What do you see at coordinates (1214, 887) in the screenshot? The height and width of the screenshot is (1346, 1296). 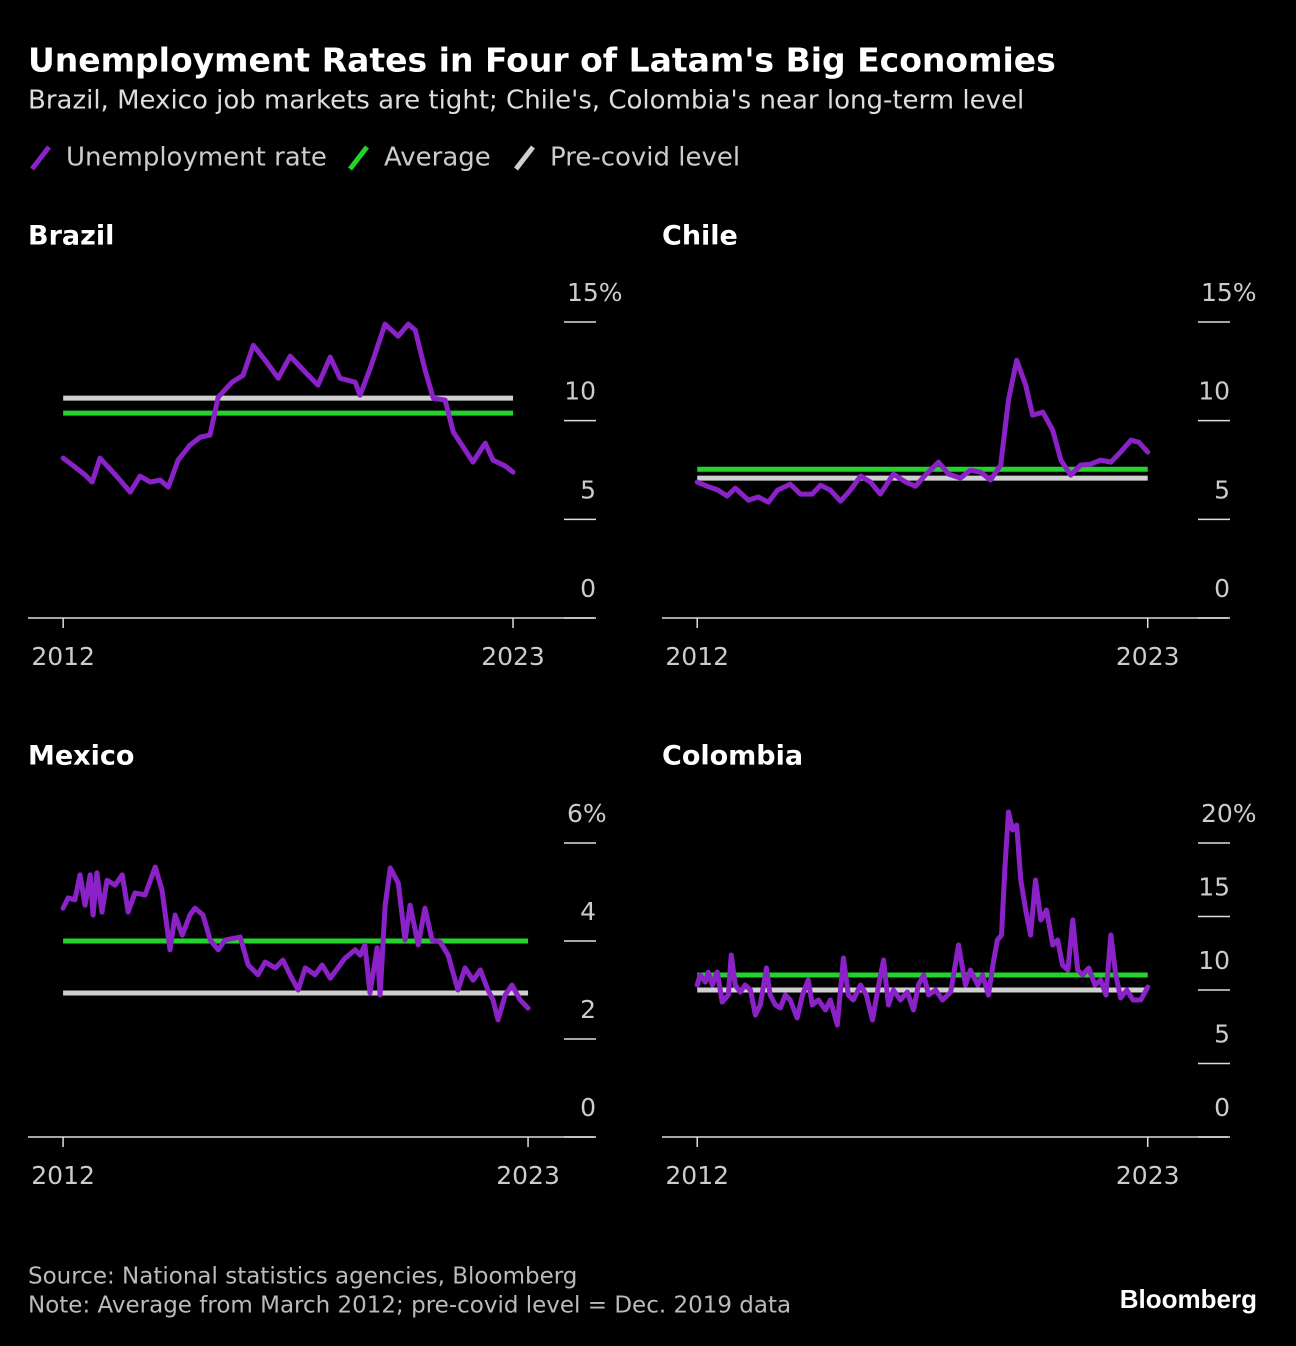 I see `y-tick-label: 15` at bounding box center [1214, 887].